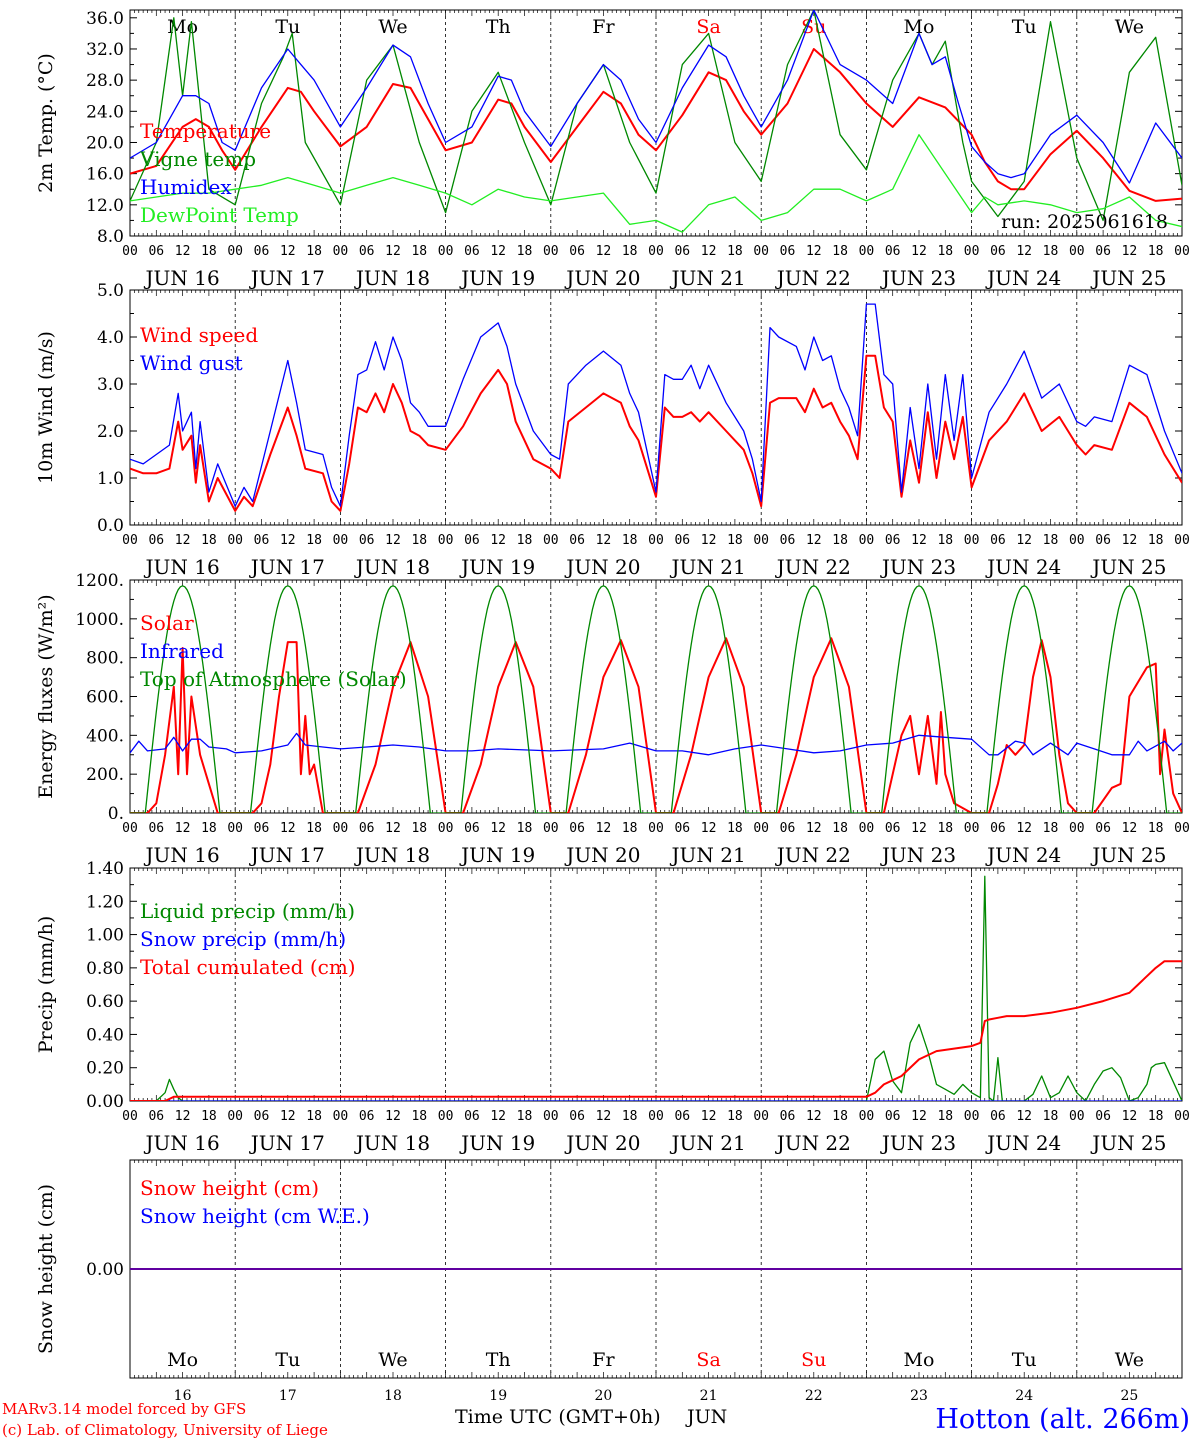  I want to click on date-label: JUN 18, so click(392, 278).